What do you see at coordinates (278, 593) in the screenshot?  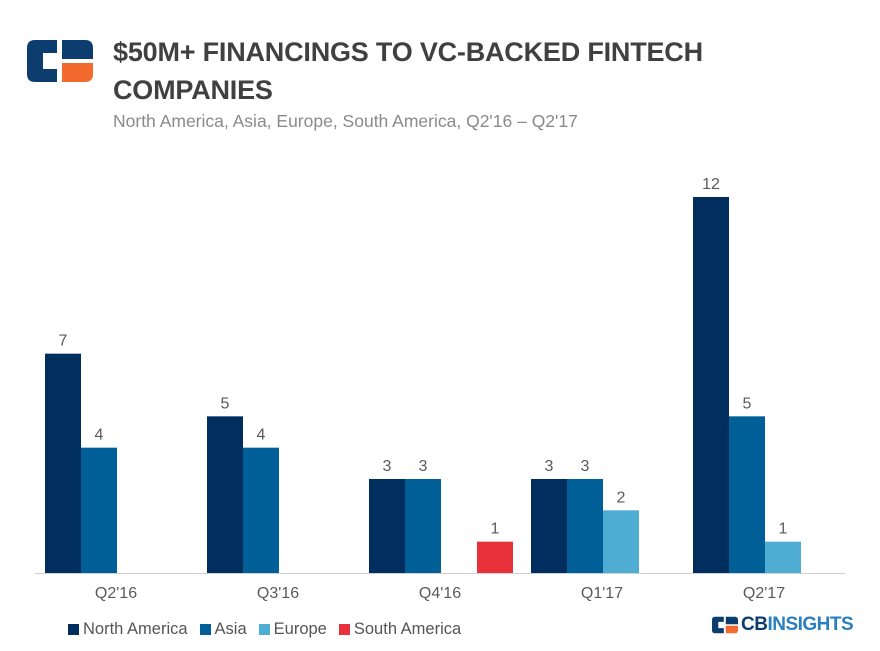 I see `x-tick-label-q3-16: Q3'16` at bounding box center [278, 593].